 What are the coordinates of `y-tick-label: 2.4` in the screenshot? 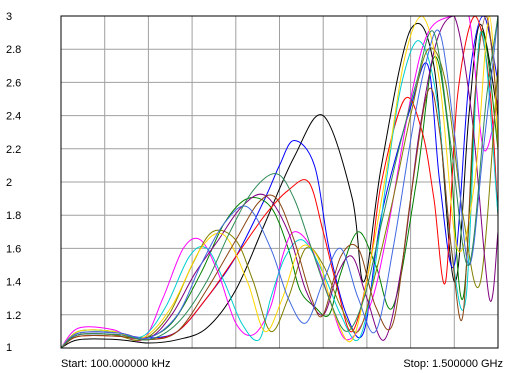 It's located at (13, 117).